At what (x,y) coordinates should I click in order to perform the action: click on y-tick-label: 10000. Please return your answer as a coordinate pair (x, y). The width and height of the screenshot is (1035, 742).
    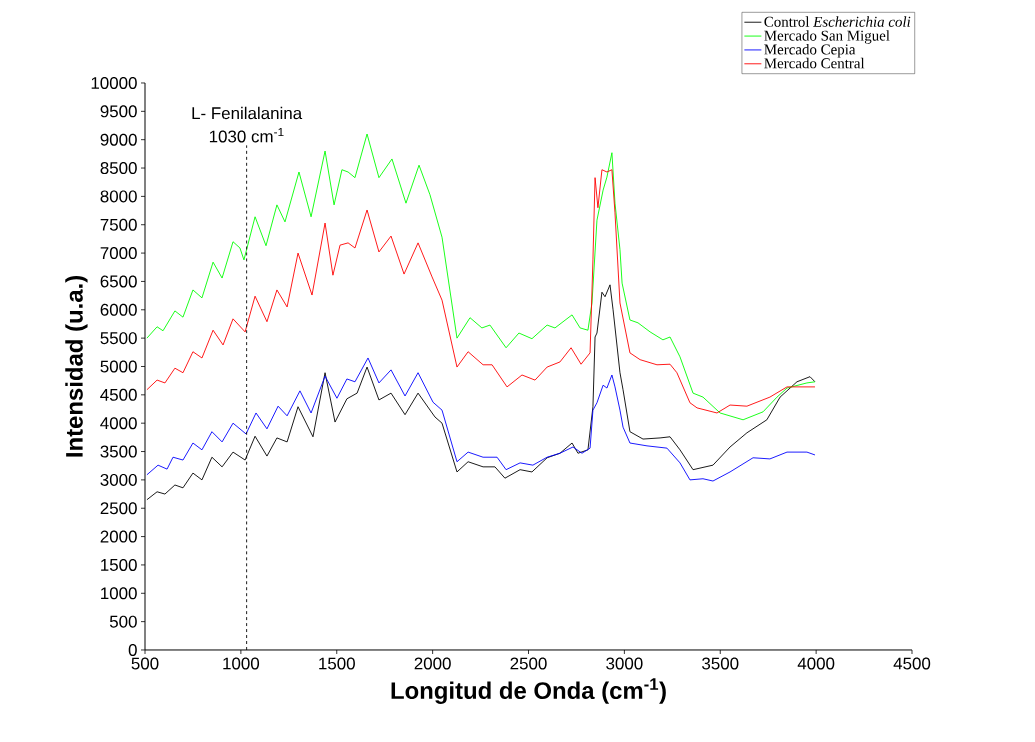
    Looking at the image, I should click on (114, 82).